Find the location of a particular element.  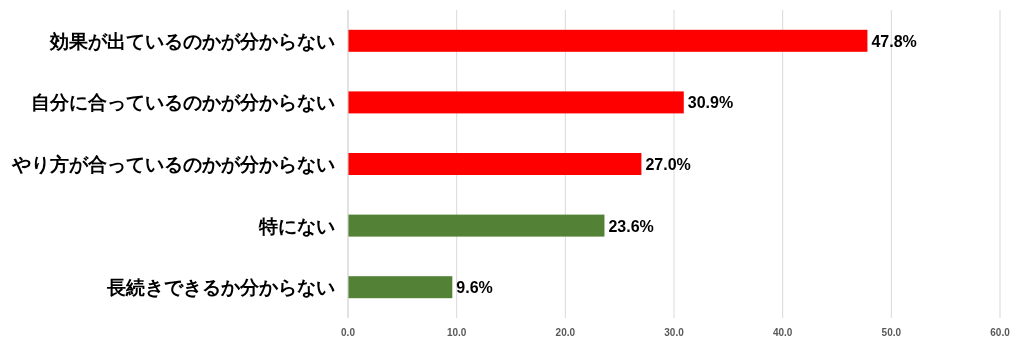

x-tick-label: 30.0 is located at coordinates (674, 332).